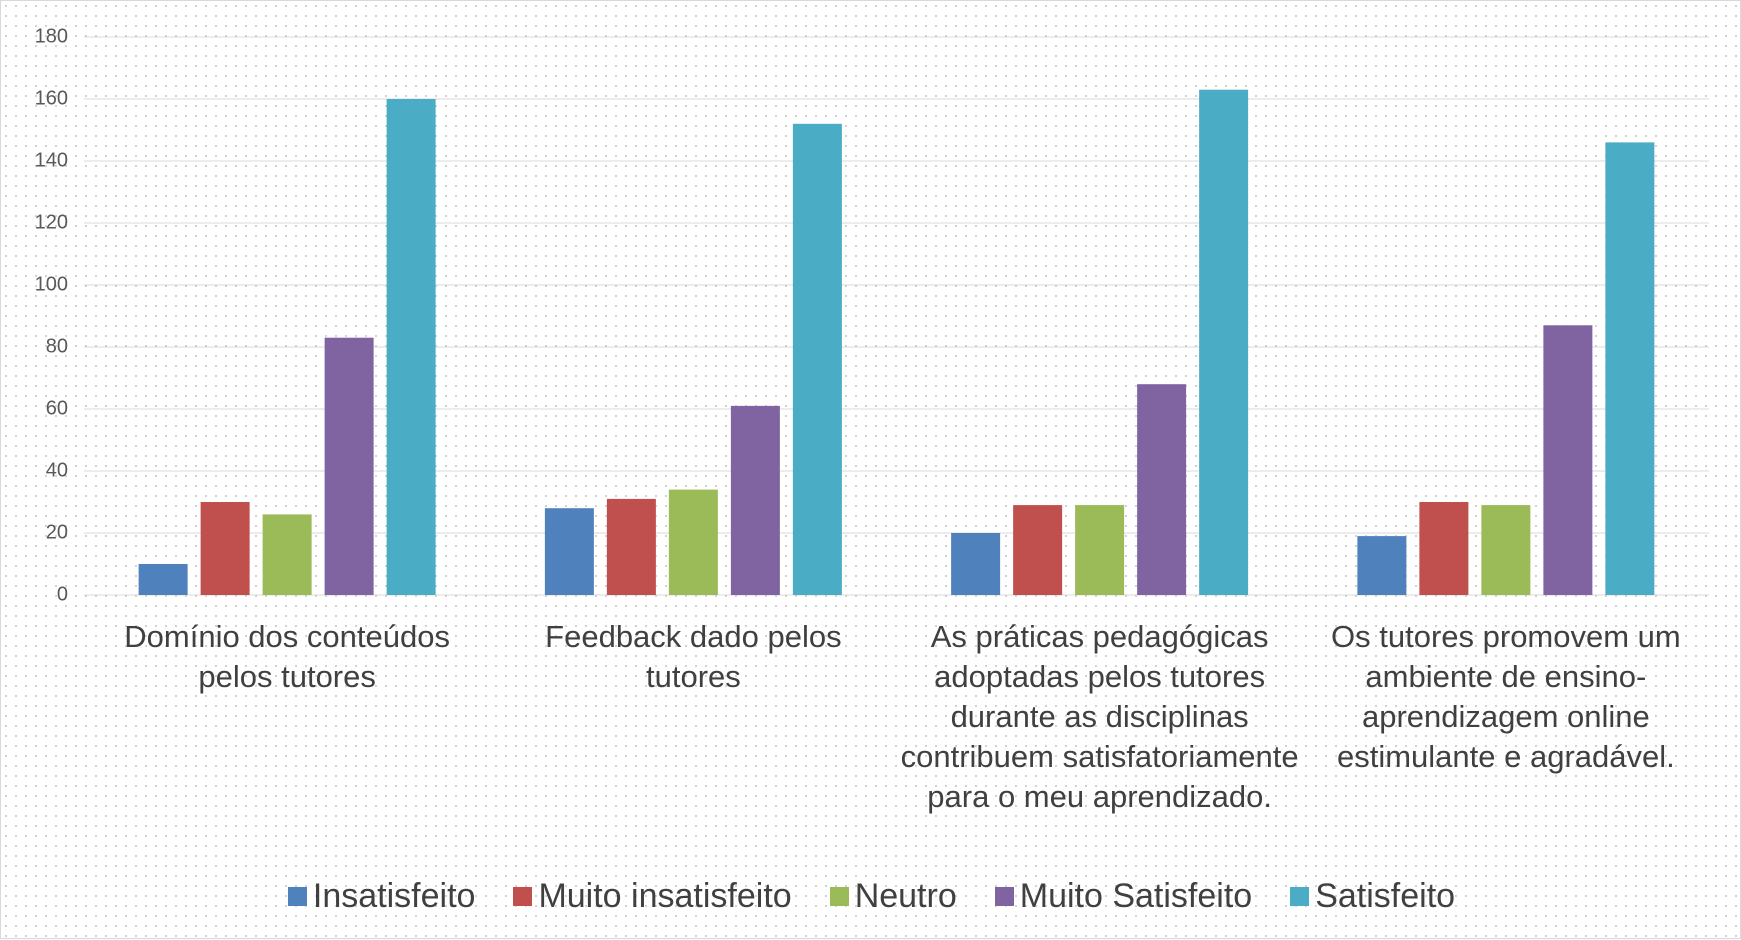  What do you see at coordinates (51, 160) in the screenshot?
I see `y-tick-label: 140` at bounding box center [51, 160].